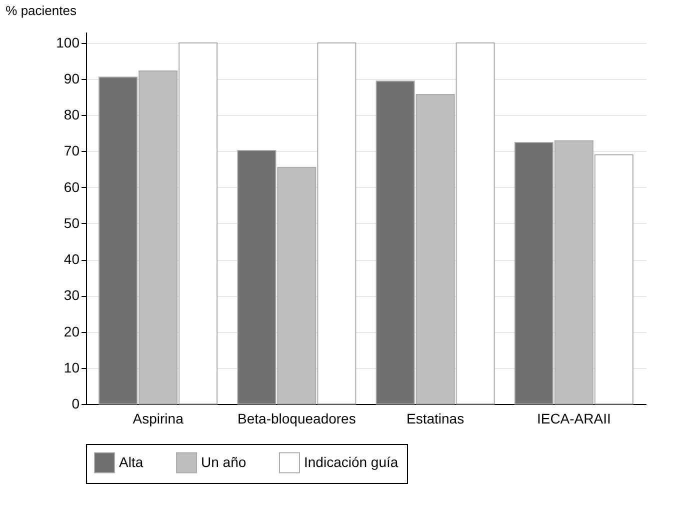 Image resolution: width=677 pixels, height=524 pixels. Describe the element at coordinates (72, 186) in the screenshot. I see `y-tick-label: 60` at that location.